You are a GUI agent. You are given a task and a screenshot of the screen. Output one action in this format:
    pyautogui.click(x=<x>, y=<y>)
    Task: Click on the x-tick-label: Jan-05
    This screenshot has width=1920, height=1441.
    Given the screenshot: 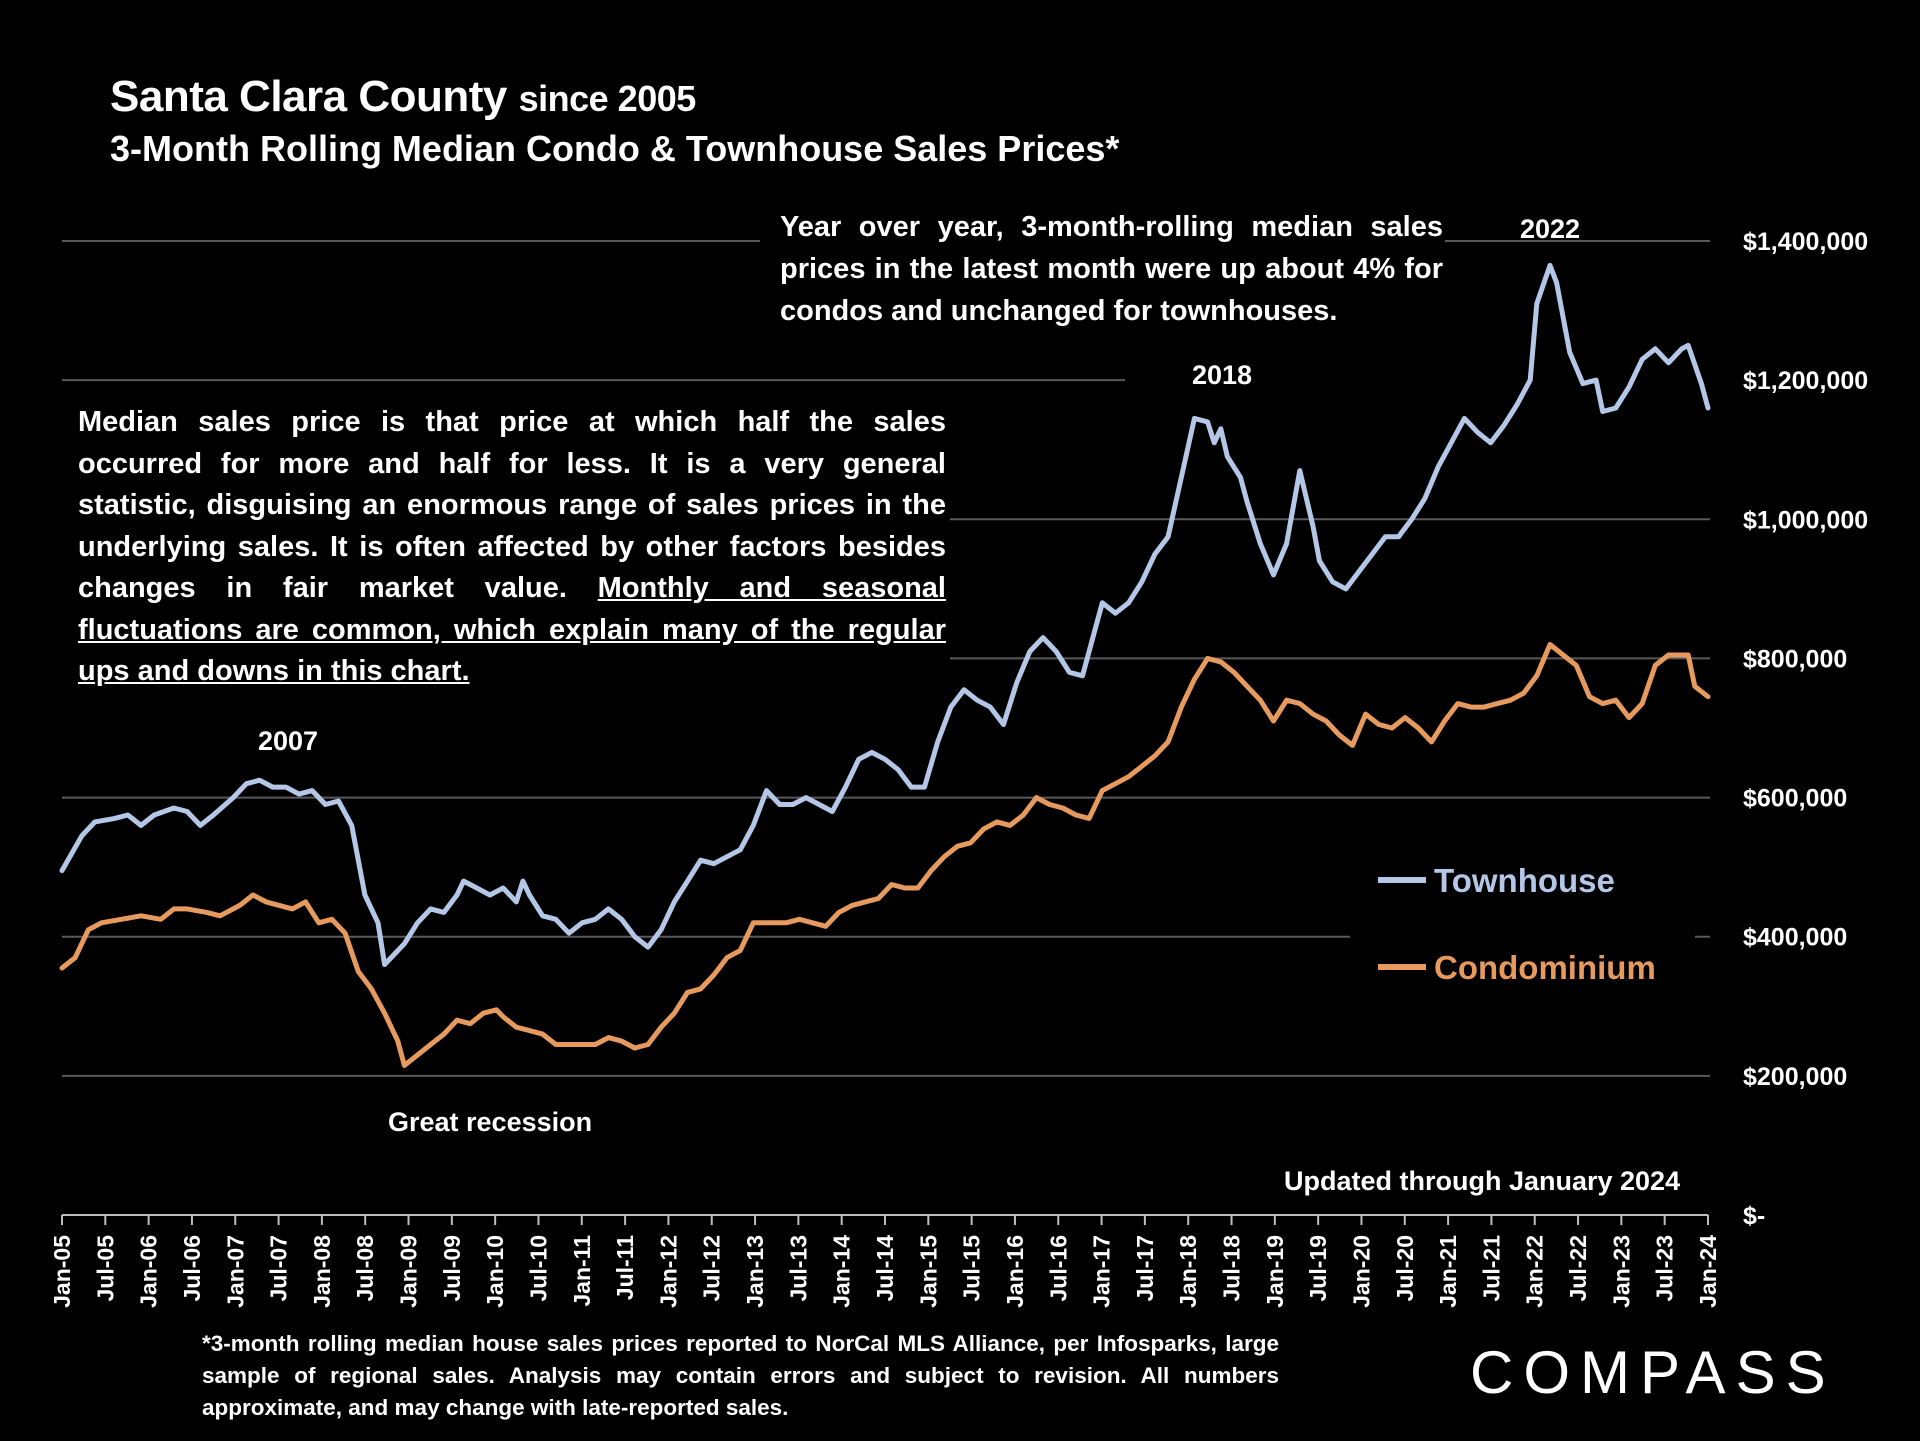 What is the action you would take?
    pyautogui.click(x=62, y=1271)
    